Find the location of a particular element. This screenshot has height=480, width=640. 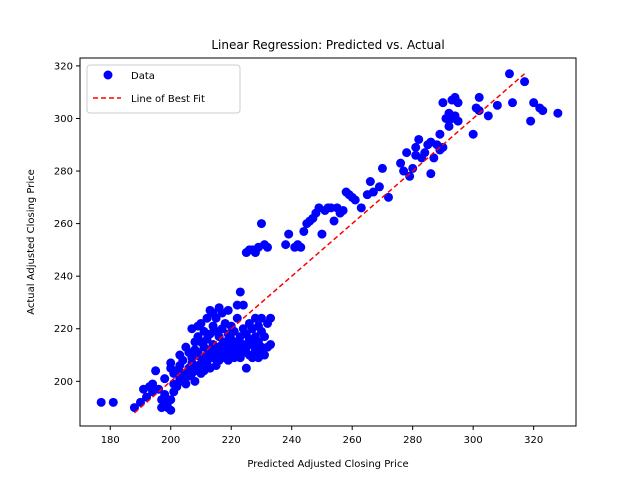

legend-data-label: Data is located at coordinates (143, 76).